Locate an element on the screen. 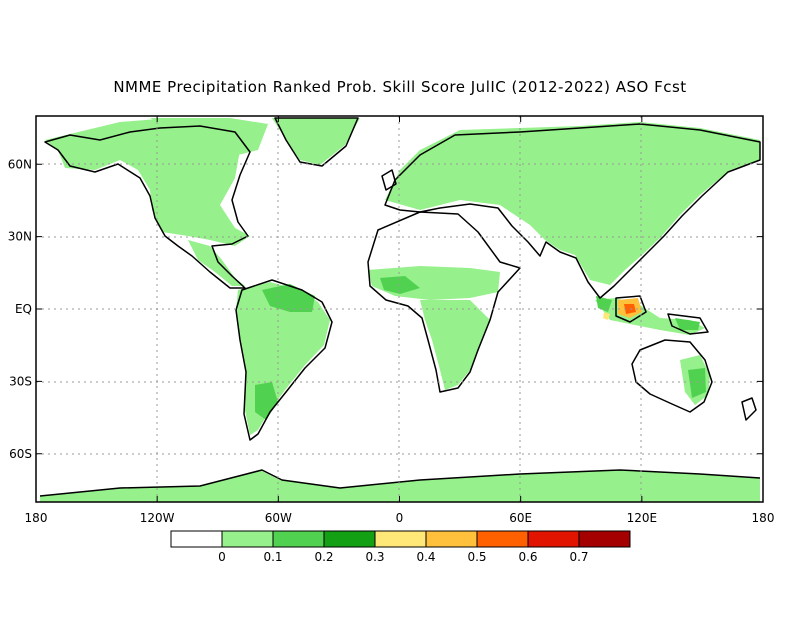 The image size is (800, 618). coast-south-america is located at coordinates (284, 360).